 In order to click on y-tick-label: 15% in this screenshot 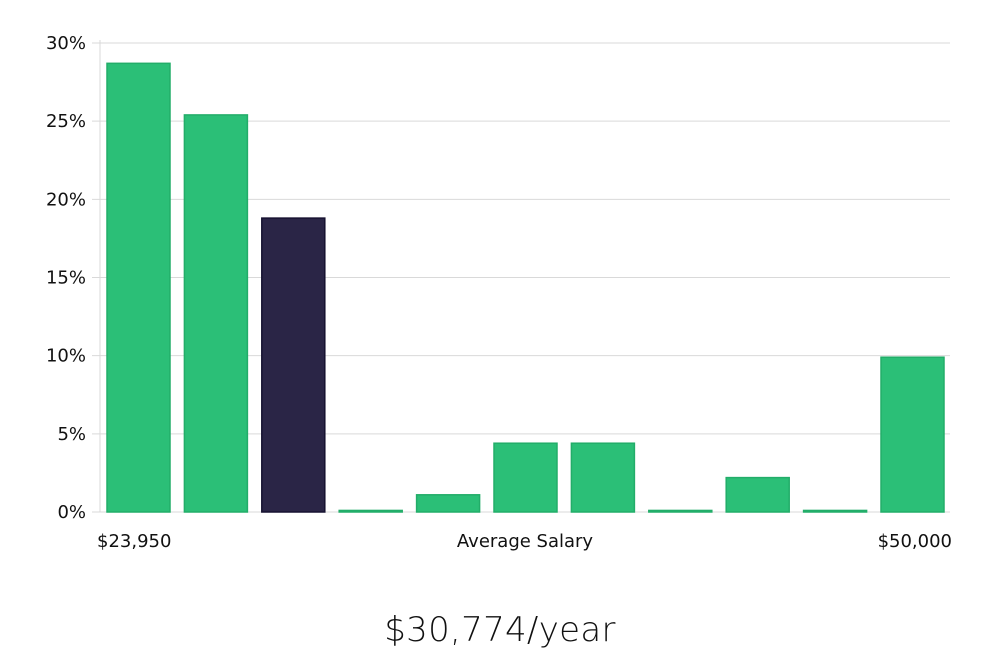, I will do `click(66, 278)`.